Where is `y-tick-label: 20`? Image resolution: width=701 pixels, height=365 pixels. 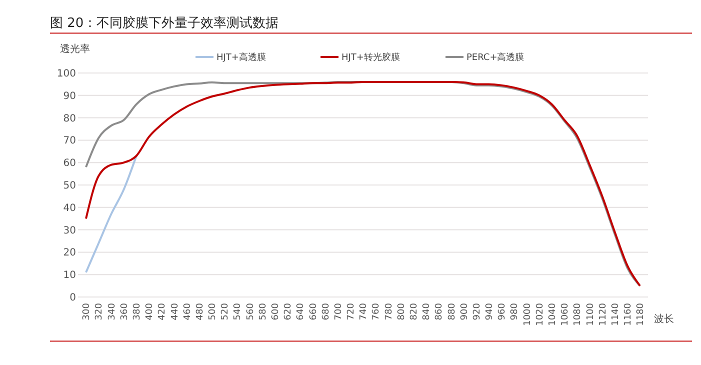
y-tick-label: 20 is located at coordinates (69, 253).